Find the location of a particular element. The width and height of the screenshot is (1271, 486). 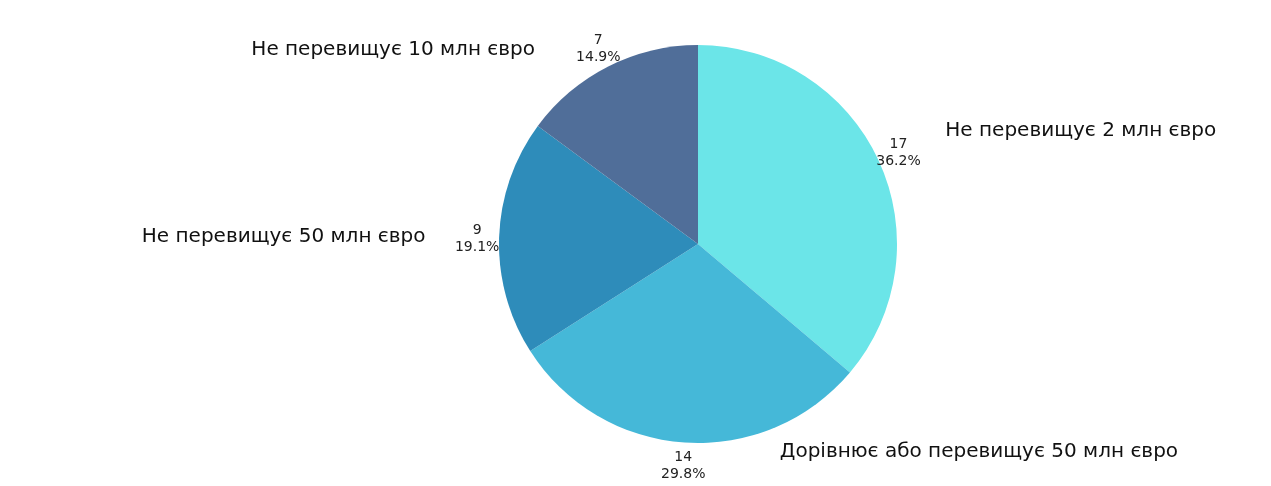

data-label: 14 29.8% is located at coordinates (683, 465).